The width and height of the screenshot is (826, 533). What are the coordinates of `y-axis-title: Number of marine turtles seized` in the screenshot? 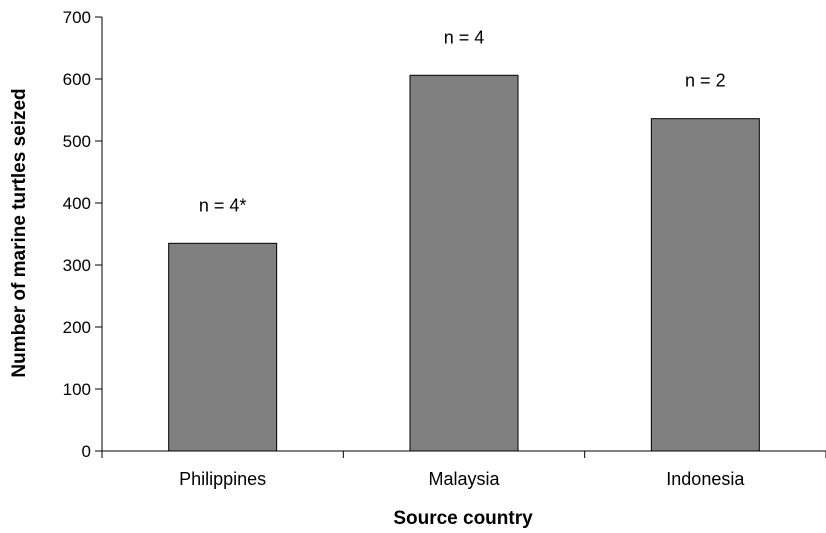 It's located at (19, 232).